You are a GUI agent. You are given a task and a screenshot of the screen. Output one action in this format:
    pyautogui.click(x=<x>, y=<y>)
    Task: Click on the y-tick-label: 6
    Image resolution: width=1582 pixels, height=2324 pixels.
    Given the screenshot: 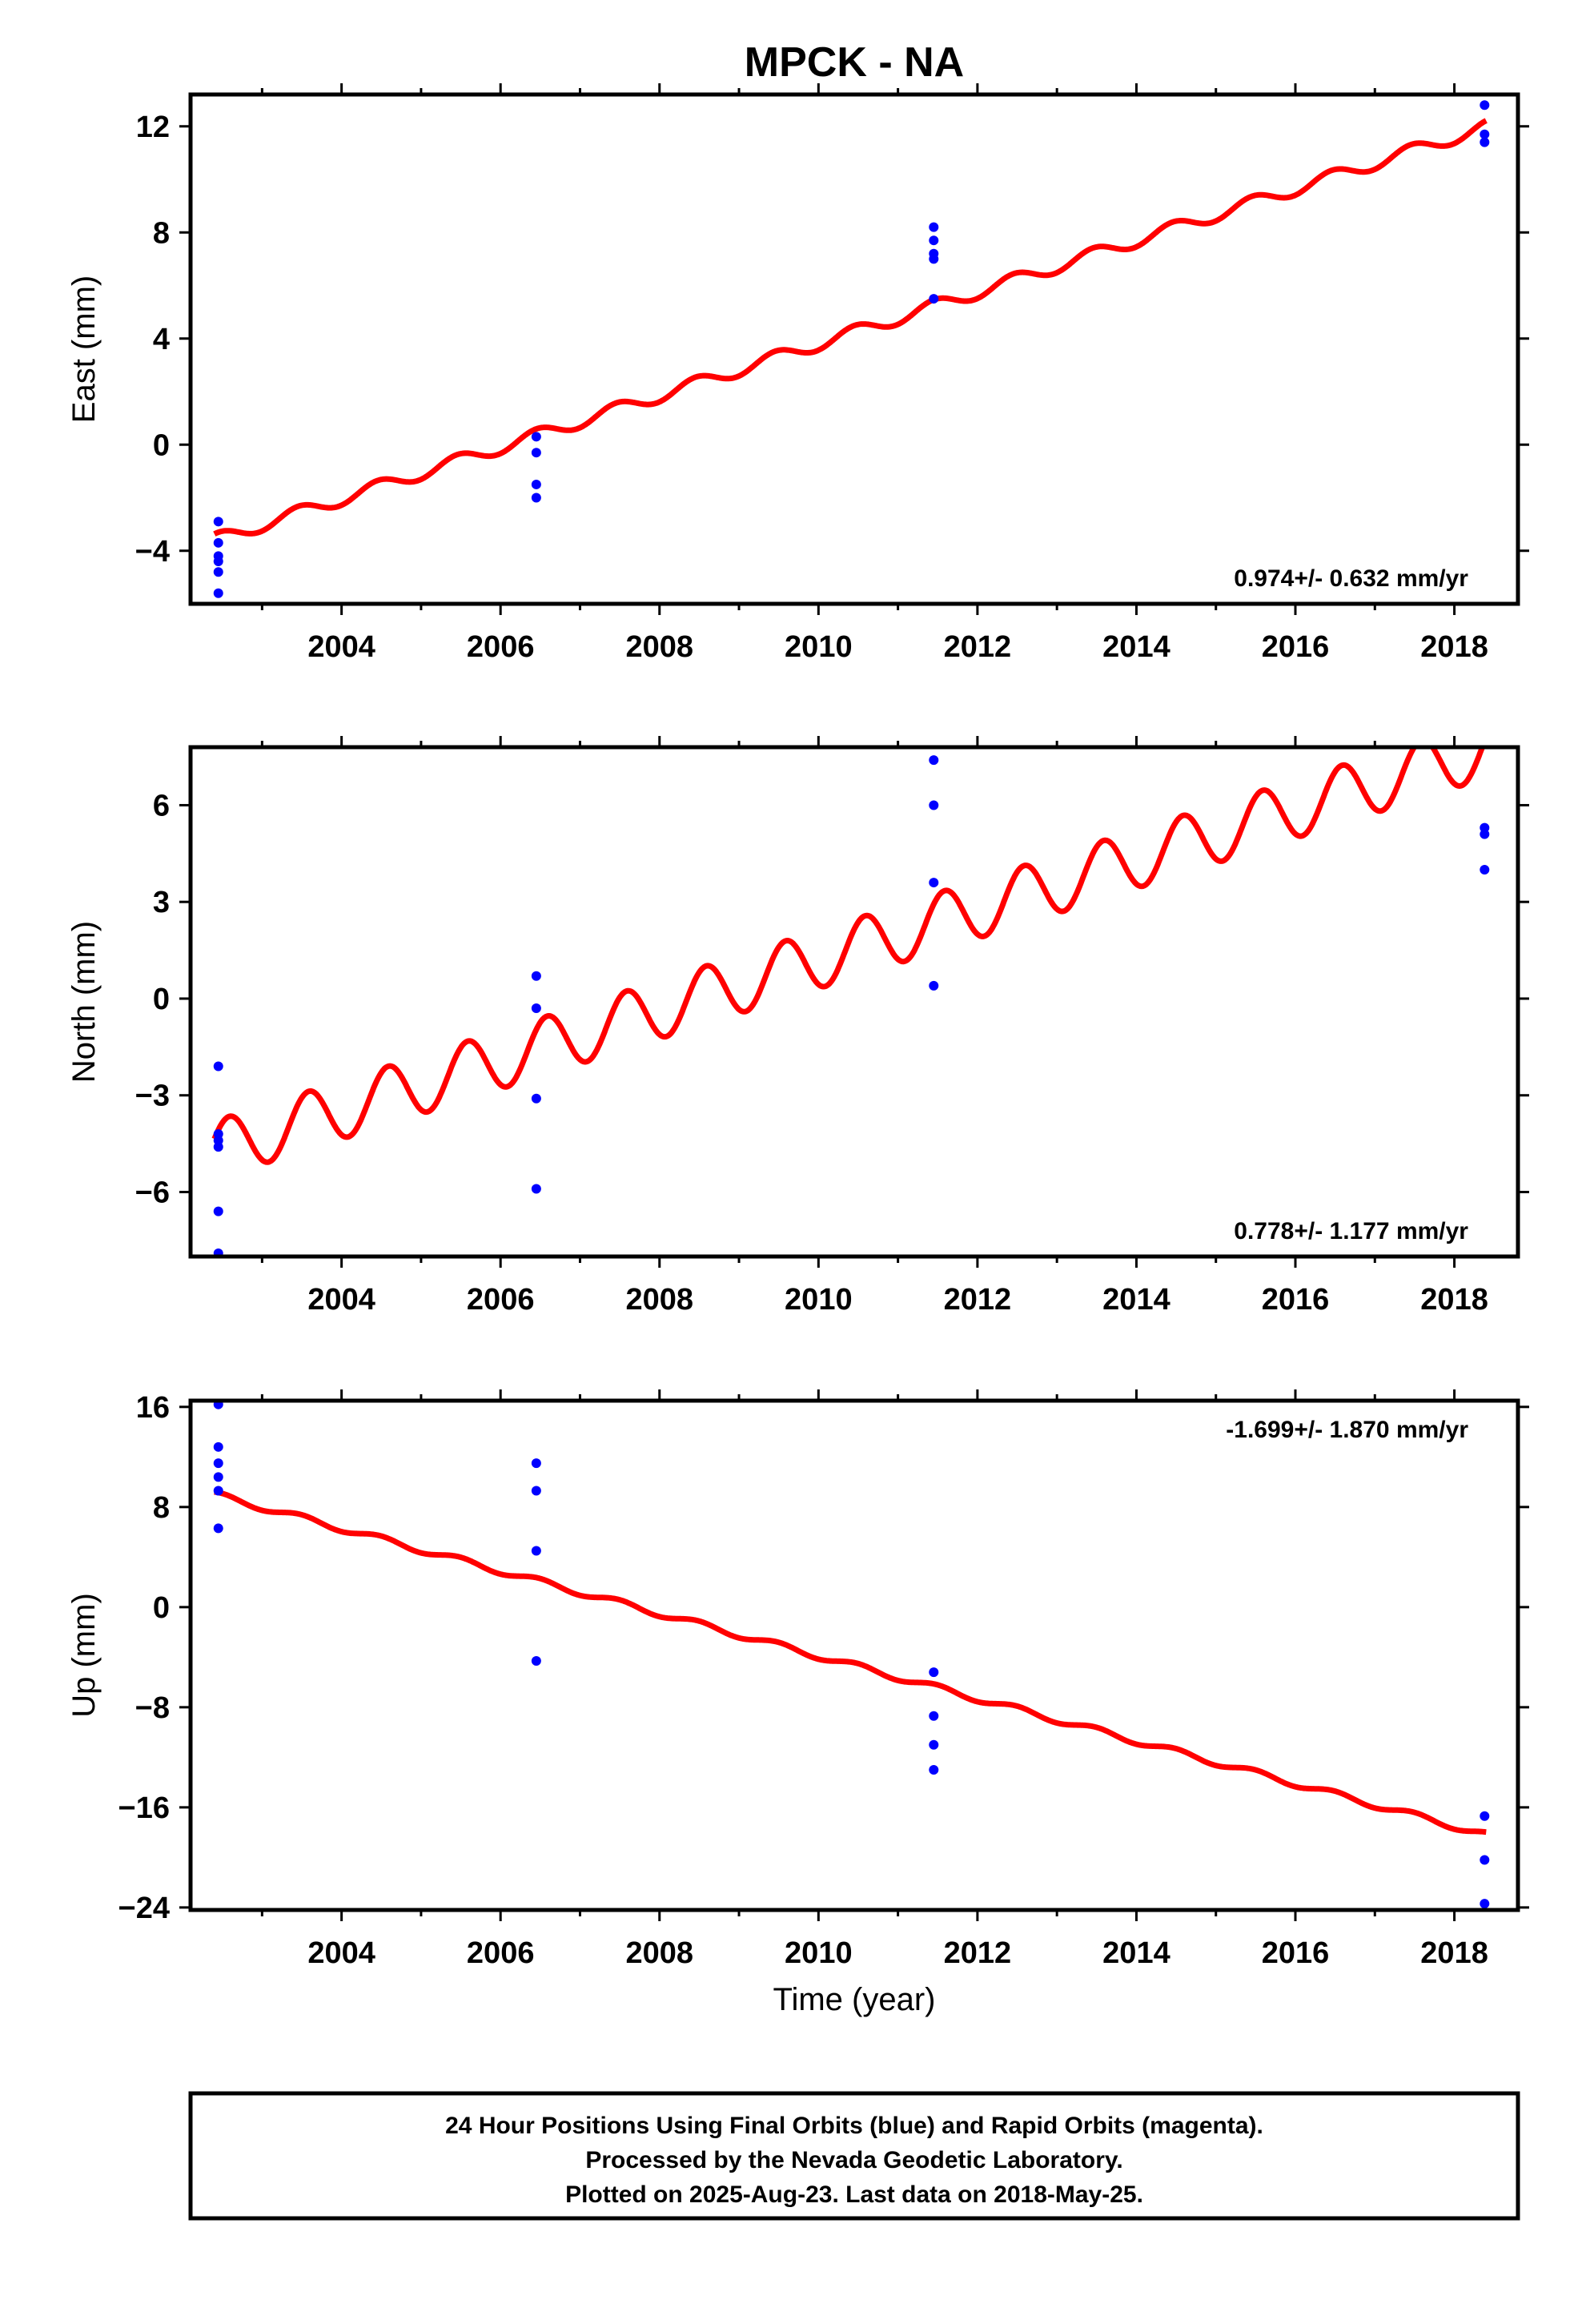 What is the action you would take?
    pyautogui.click(x=161, y=806)
    